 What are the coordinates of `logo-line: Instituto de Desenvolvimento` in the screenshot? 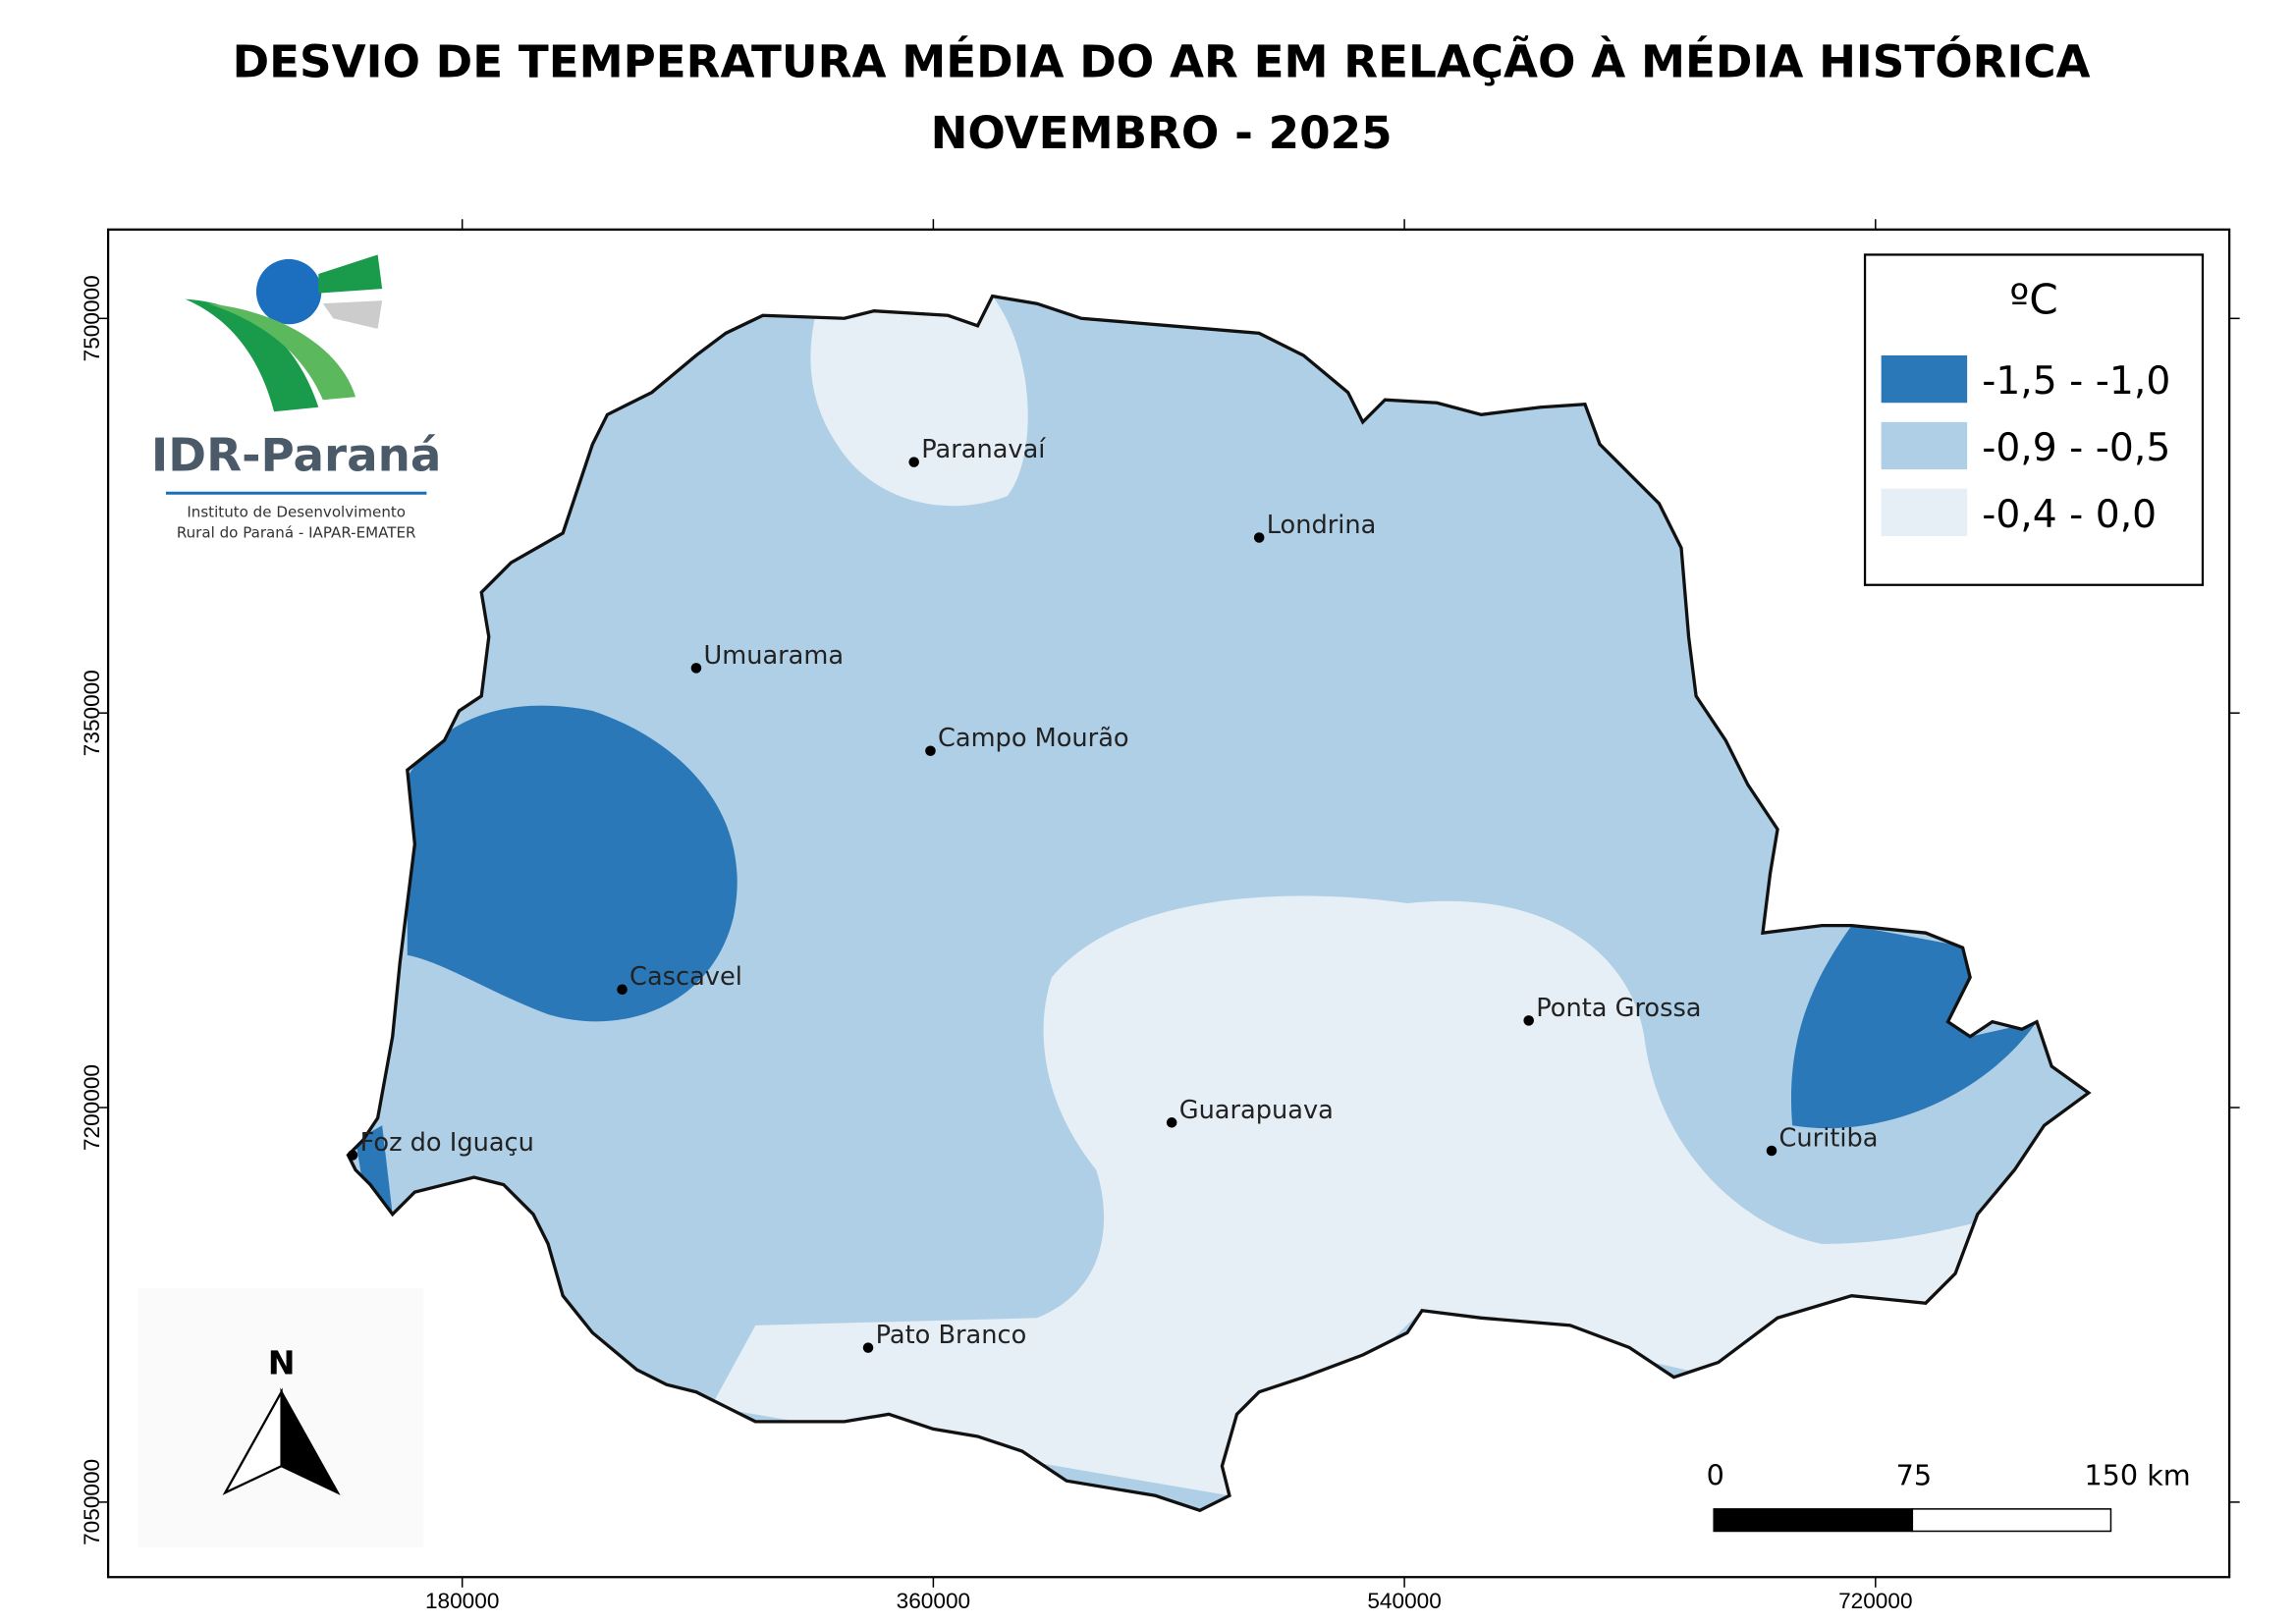 It's located at (296, 511).